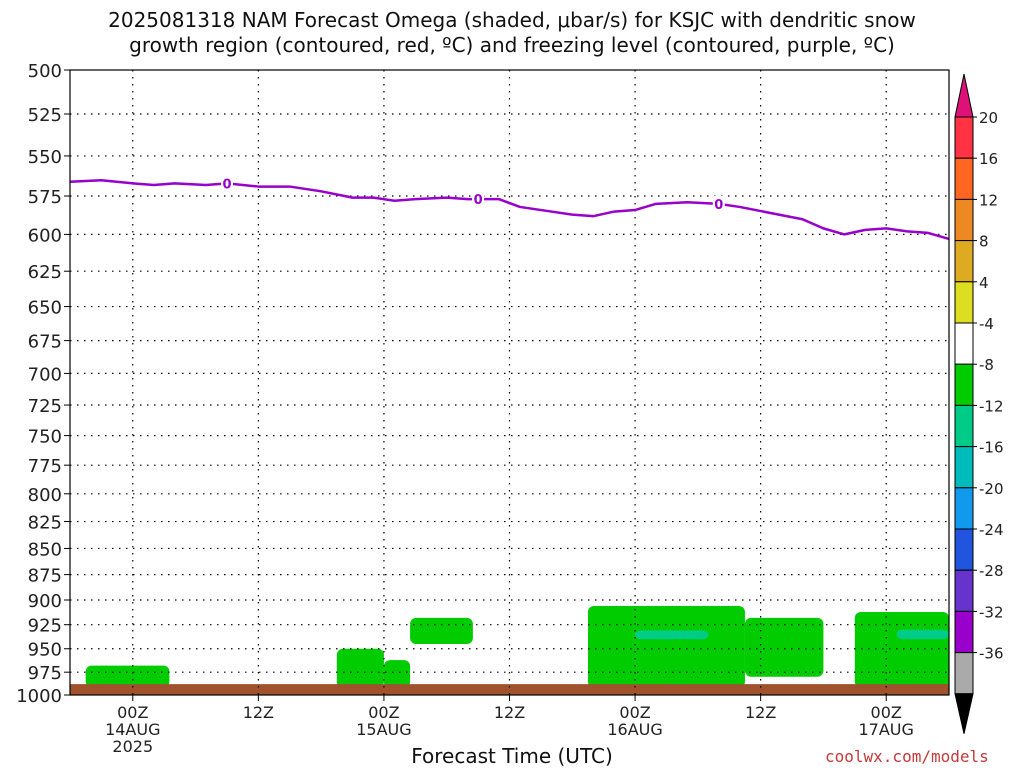  Describe the element at coordinates (991, 530) in the screenshot. I see `colorbar-label: -24` at that location.